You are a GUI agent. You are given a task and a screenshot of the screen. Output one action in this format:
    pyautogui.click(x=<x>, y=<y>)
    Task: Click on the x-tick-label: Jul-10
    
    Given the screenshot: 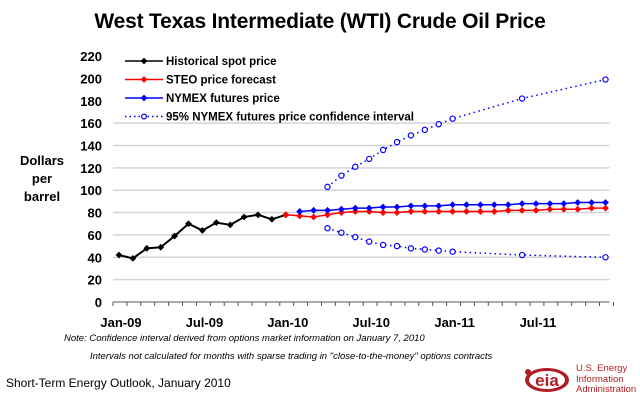 What is the action you would take?
    pyautogui.click(x=371, y=322)
    